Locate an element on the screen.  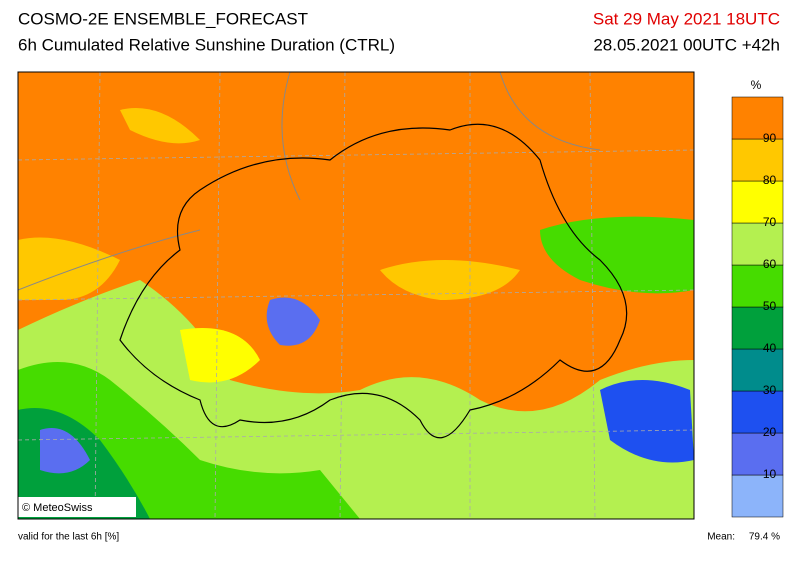
colorbar-label: 20 is located at coordinates (770, 432).